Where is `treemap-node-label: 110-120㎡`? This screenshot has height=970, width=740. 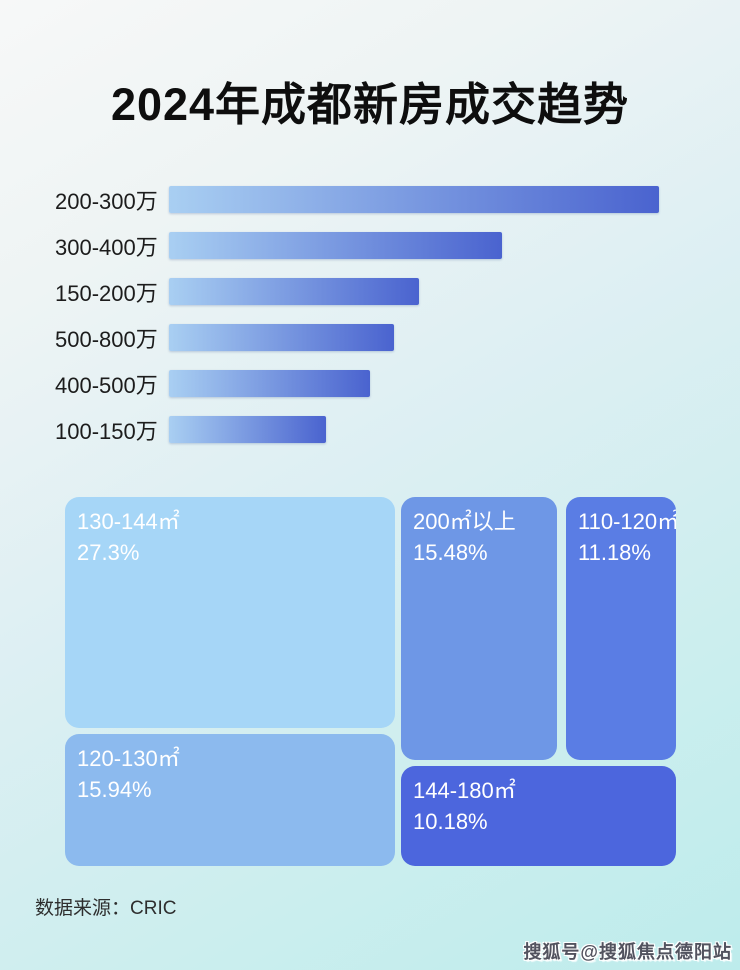
treemap-node-label: 110-120㎡ is located at coordinates (627, 521).